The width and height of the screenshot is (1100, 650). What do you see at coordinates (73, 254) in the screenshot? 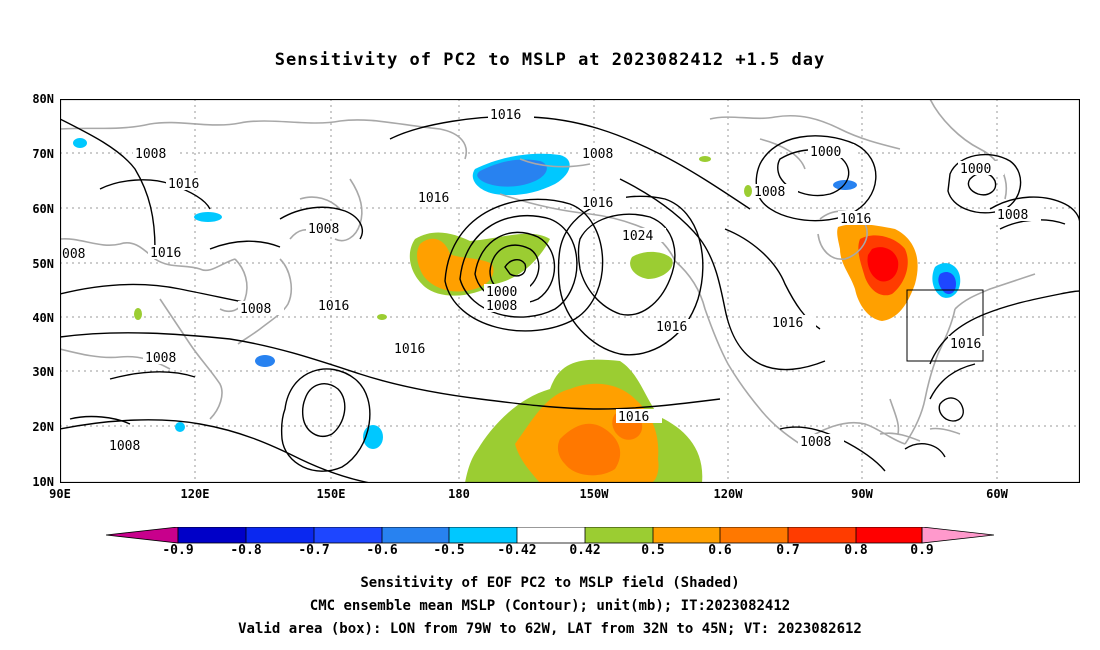
I see `contour-label: 008` at bounding box center [73, 254].